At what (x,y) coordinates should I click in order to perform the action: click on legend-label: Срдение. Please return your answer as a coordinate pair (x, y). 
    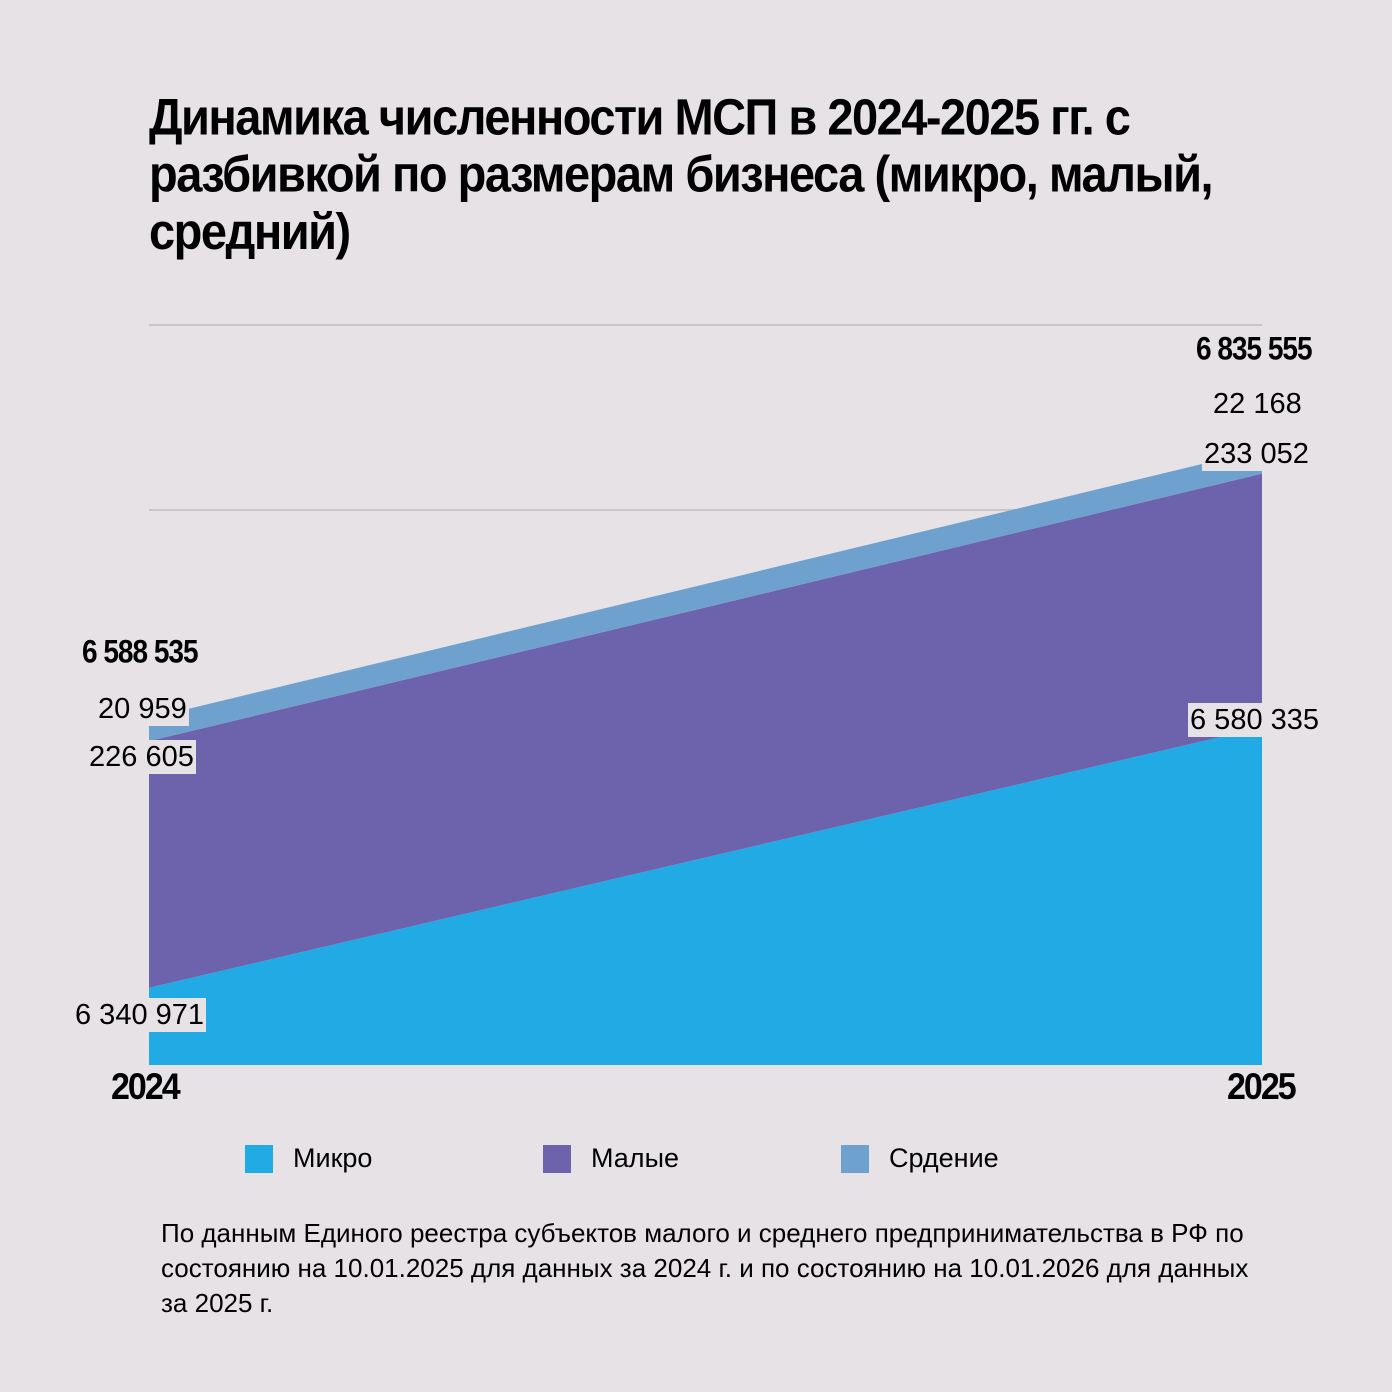
    Looking at the image, I should click on (944, 1158).